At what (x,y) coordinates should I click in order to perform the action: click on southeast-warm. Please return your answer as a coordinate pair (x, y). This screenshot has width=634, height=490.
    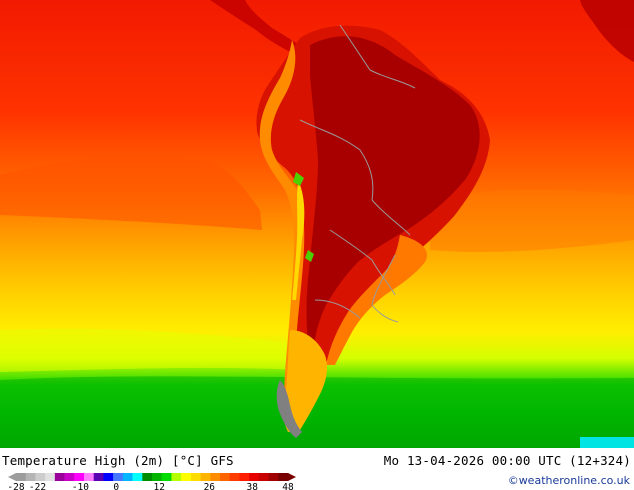
    Looking at the image, I should click on (377, 300).